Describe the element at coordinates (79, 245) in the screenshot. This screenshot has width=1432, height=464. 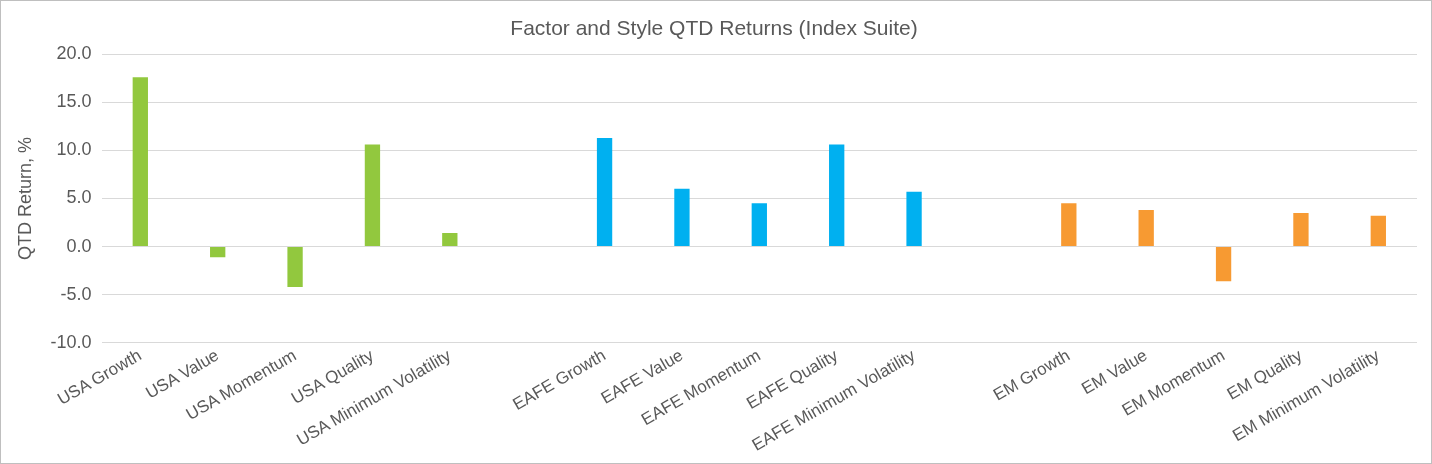
I see `y-tick-label: 0.0` at that location.